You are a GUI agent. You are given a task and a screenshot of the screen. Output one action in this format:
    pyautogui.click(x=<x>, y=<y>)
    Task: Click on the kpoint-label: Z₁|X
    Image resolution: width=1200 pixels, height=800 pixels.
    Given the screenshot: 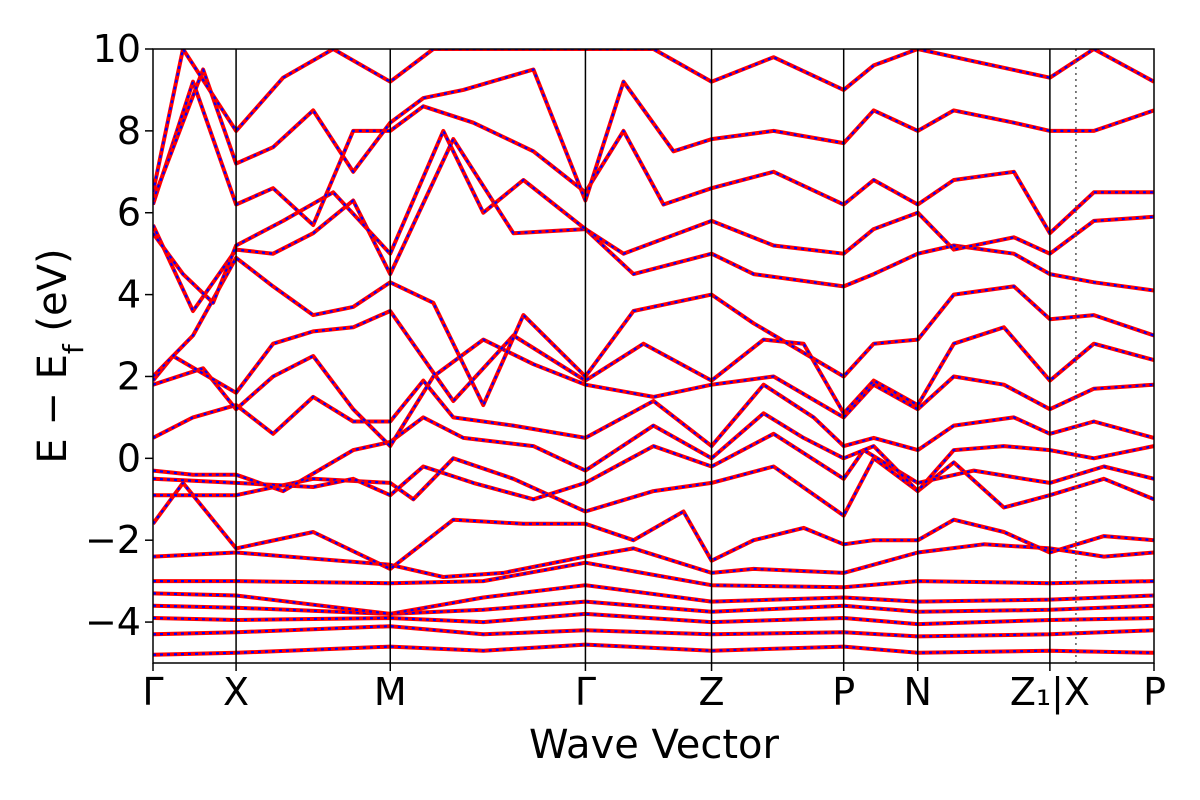 What is the action you would take?
    pyautogui.click(x=1050, y=692)
    